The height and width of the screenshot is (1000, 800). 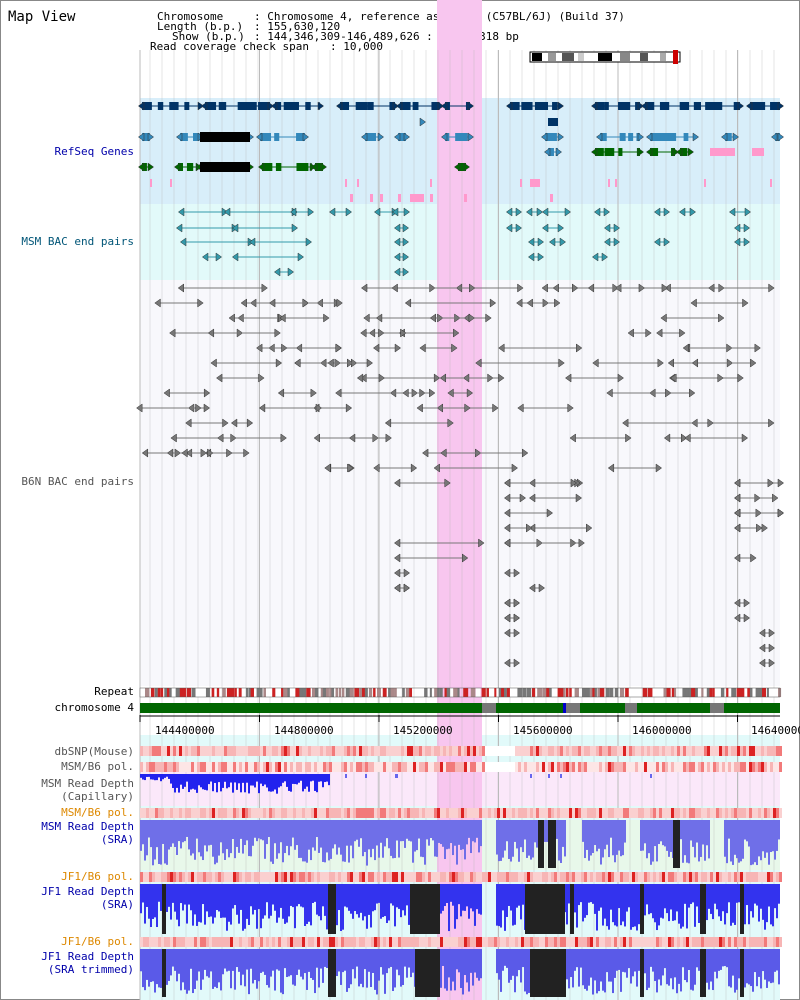 I want to click on track-label-jf1-b6-pol-2: JF1/B6 pol., so click(x=97, y=941).